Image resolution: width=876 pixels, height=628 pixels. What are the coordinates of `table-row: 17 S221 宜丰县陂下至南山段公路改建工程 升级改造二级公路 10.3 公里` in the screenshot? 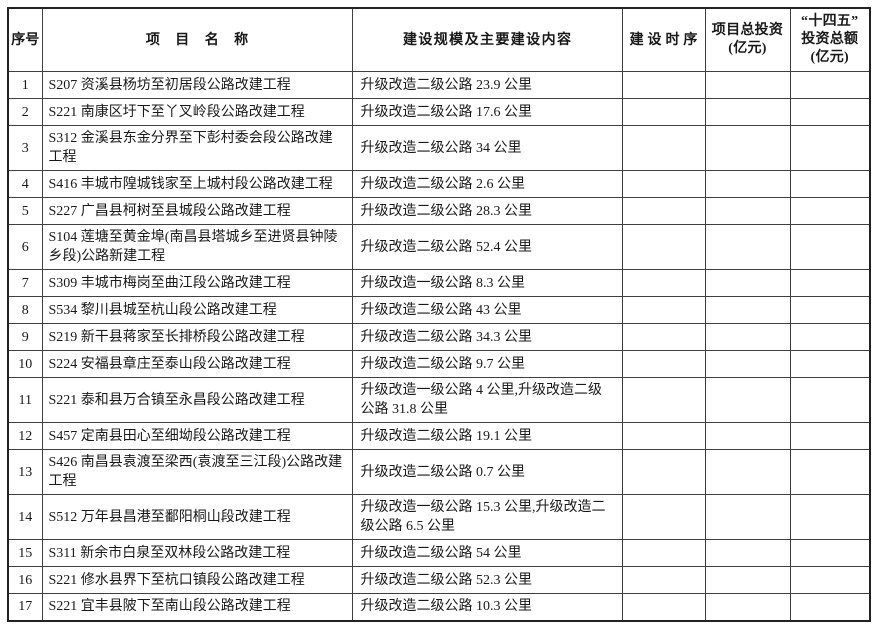 It's located at (439, 607).